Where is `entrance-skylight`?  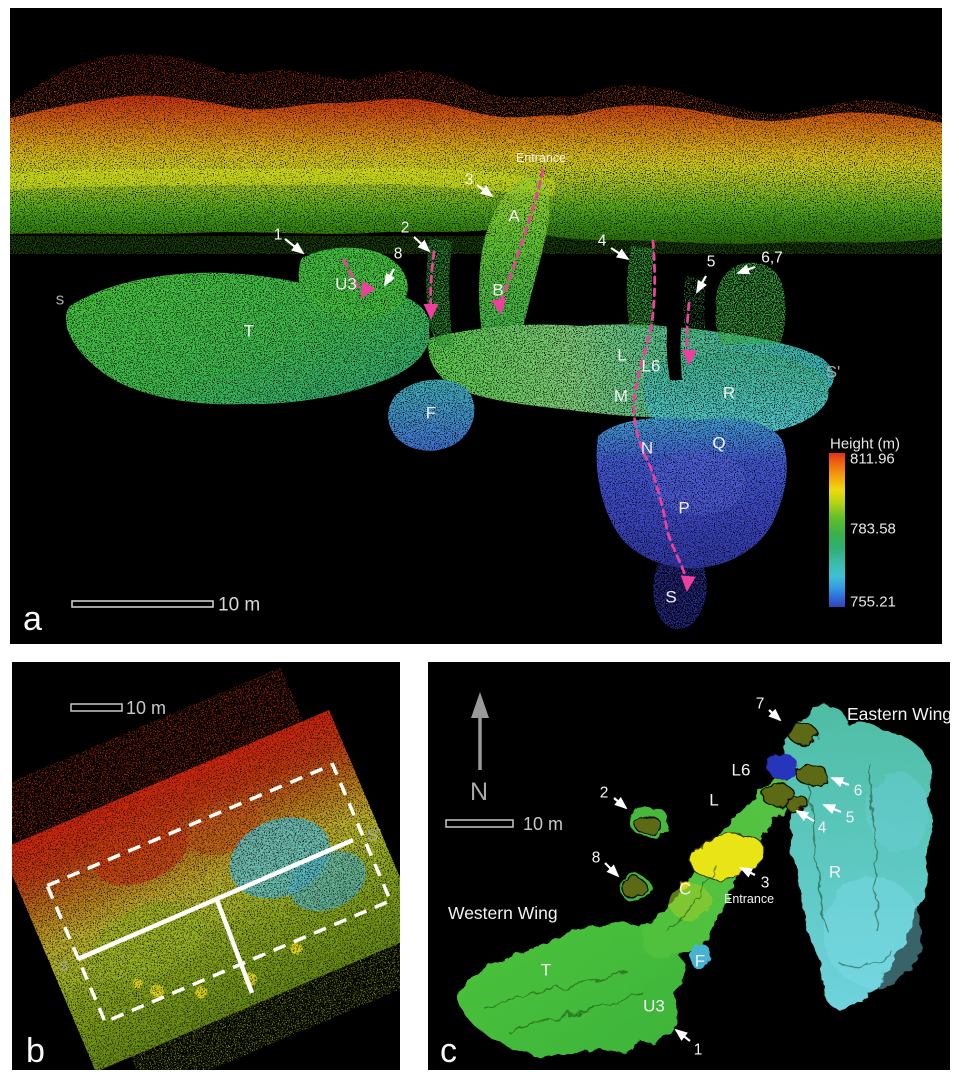 entrance-skylight is located at coordinates (726, 856).